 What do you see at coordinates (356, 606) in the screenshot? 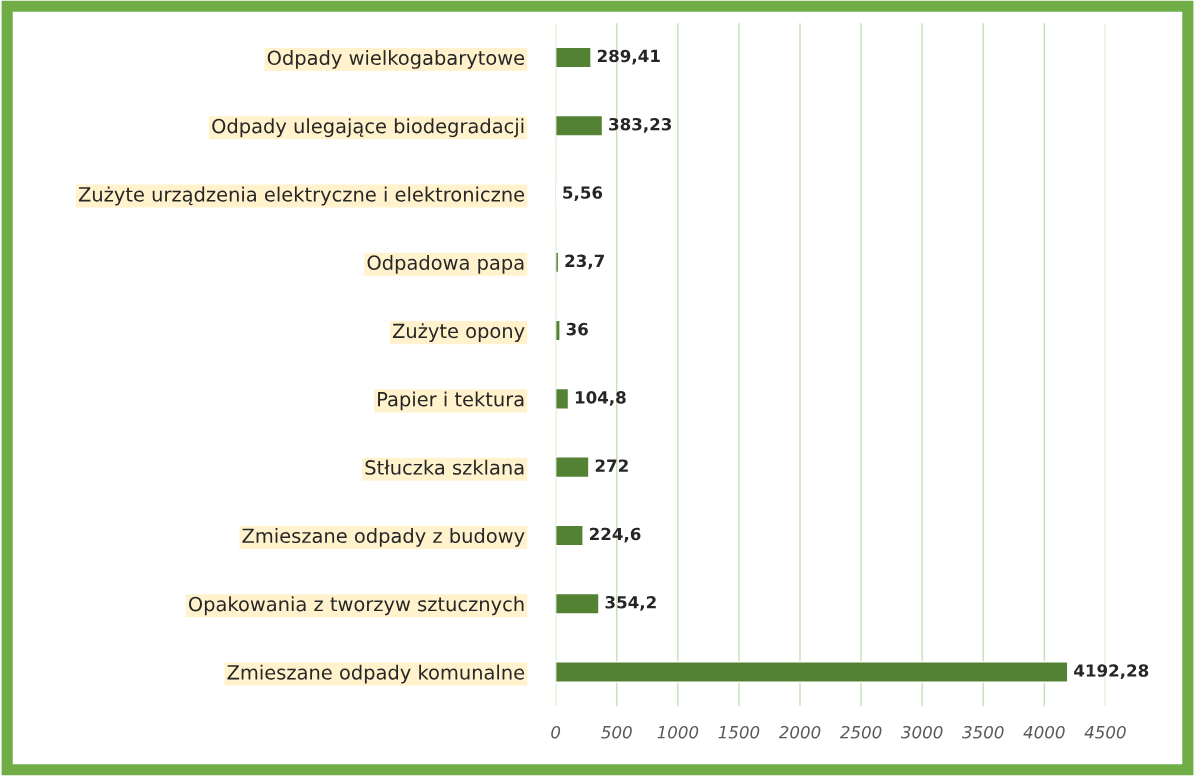
I see `y-tick-label: Opakowania z tworzyw sztucznych` at bounding box center [356, 606].